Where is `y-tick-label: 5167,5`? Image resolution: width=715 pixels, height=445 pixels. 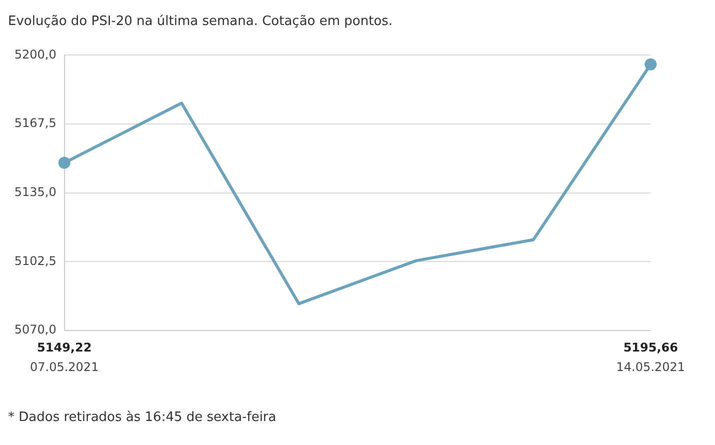 y-tick-label: 5167,5 is located at coordinates (35, 123).